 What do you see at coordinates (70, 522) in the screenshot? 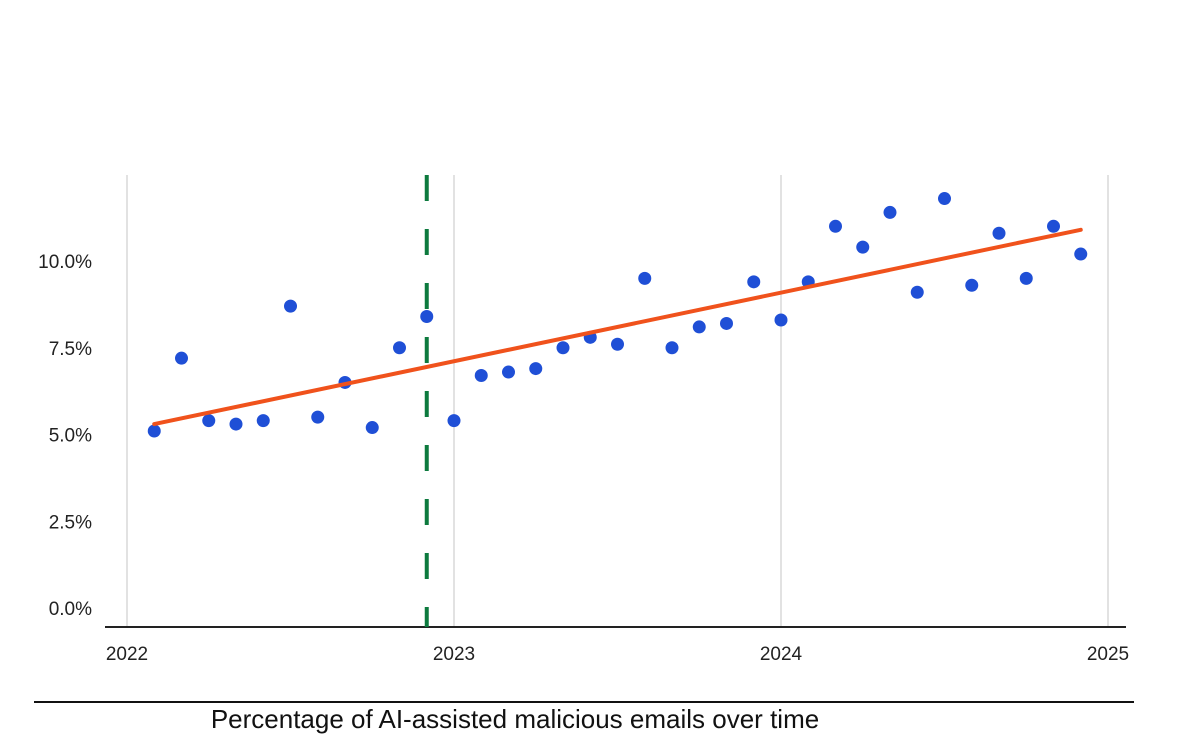
I see `y-tick-label: 2.5%` at bounding box center [70, 522].